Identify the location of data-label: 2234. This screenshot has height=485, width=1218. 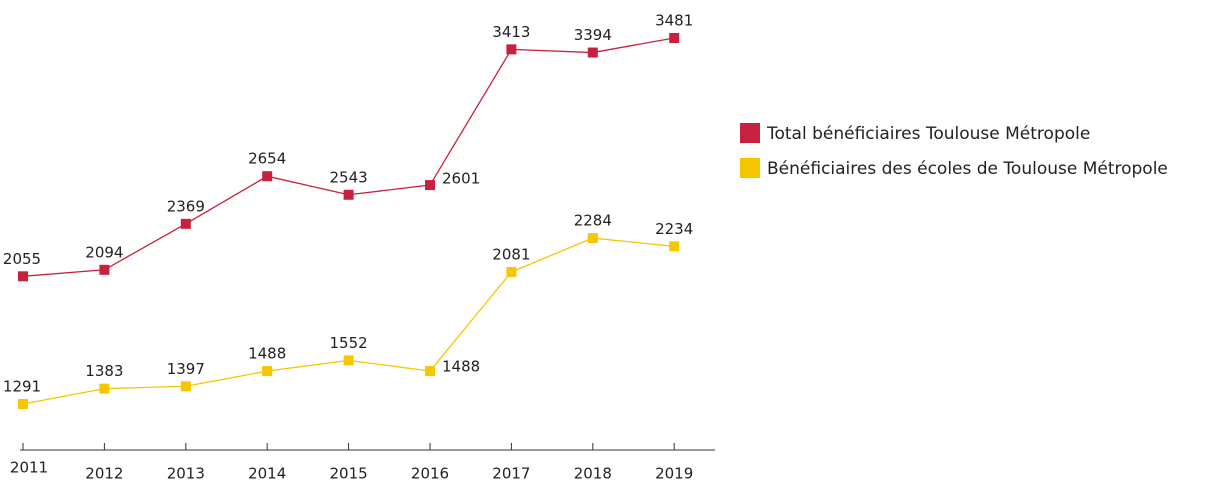
(674, 229).